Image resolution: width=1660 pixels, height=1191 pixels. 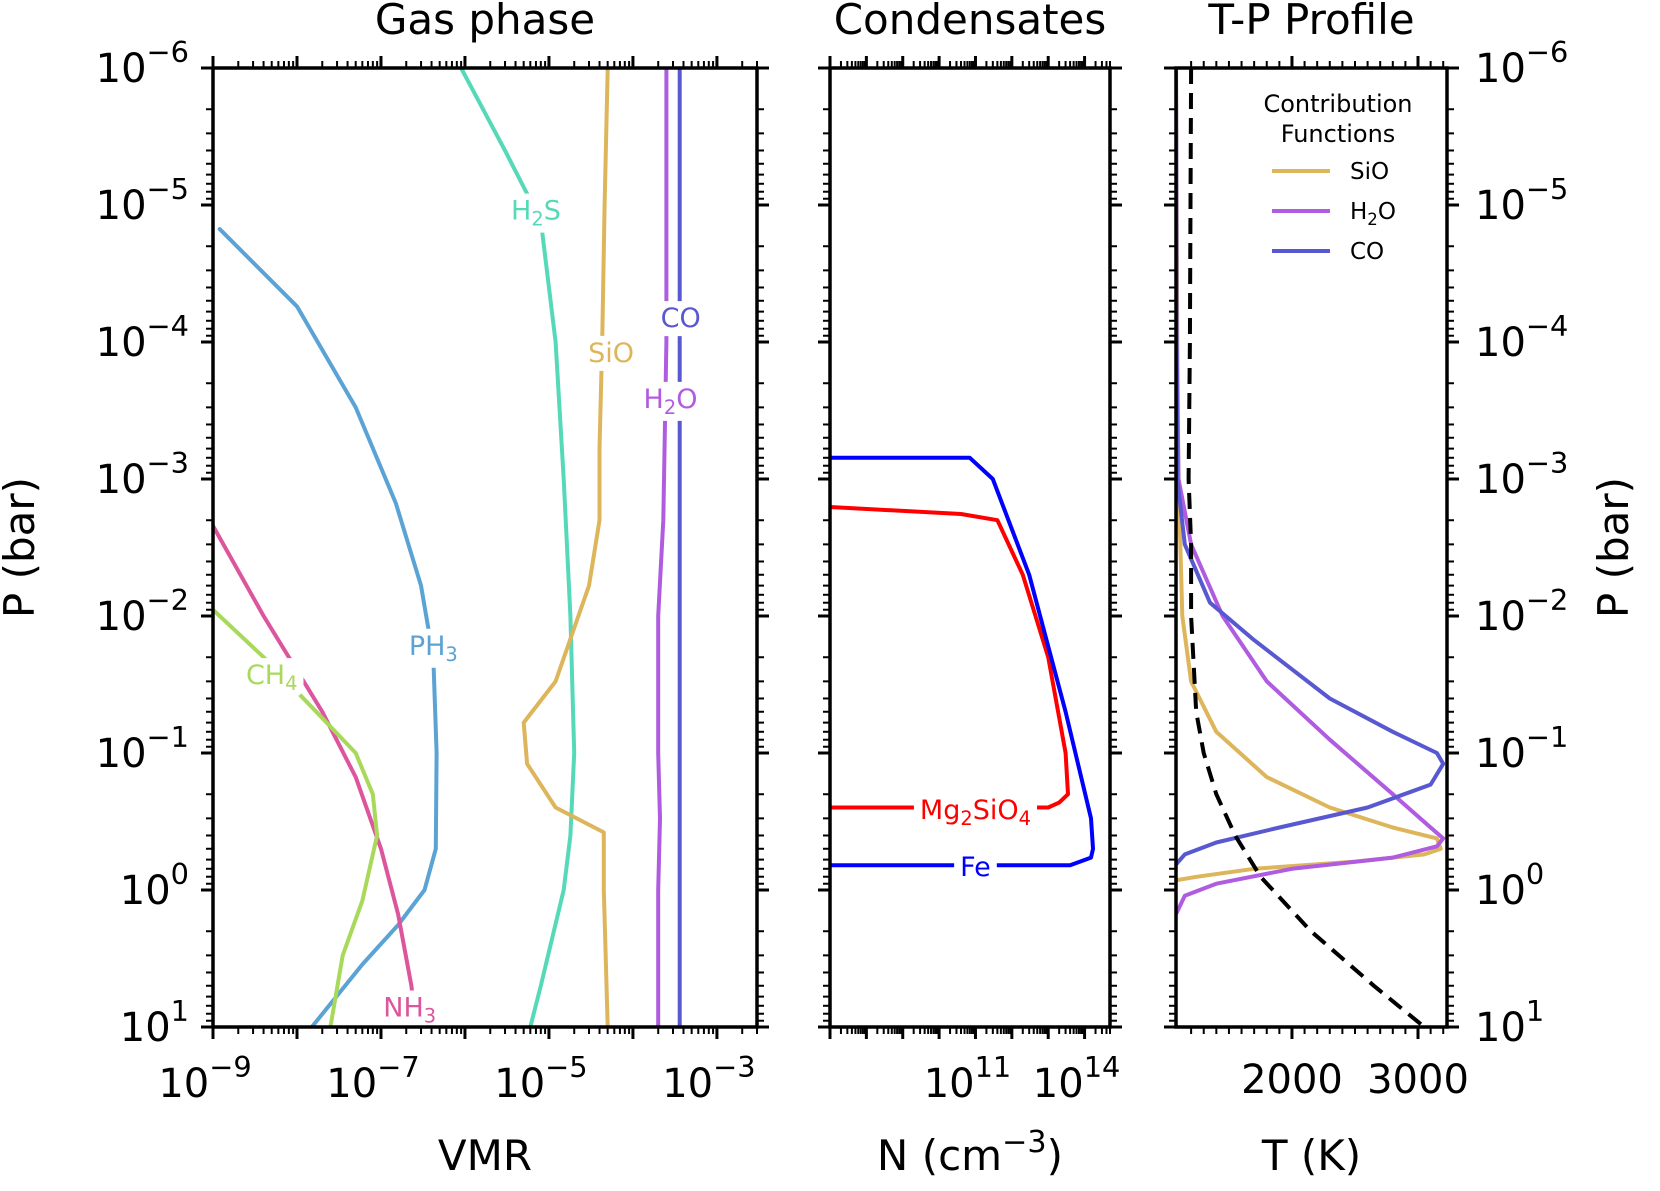 I want to click on x-axis-label: VMR, so click(x=485, y=1155).